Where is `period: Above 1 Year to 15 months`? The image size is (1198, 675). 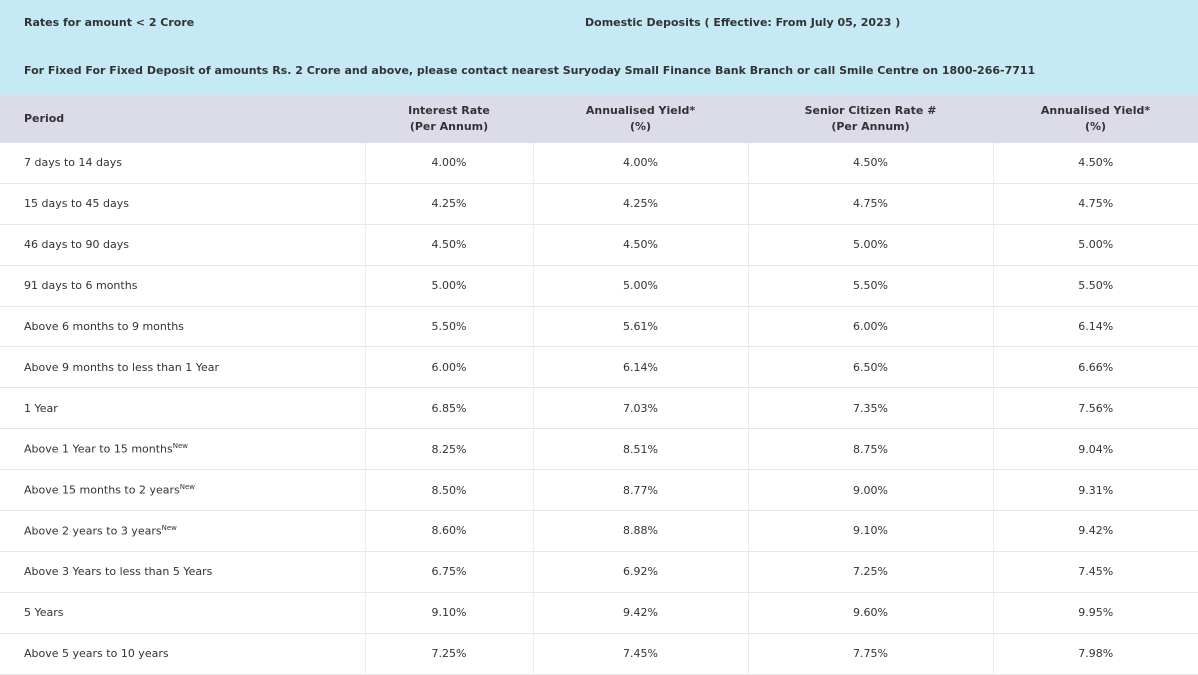 period: Above 1 Year to 15 months is located at coordinates (98, 449).